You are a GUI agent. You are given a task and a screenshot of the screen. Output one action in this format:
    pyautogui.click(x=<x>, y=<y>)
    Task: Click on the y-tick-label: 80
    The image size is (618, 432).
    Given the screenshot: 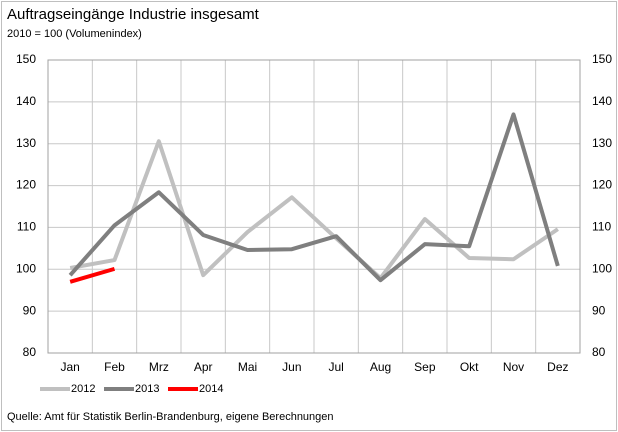 What is the action you would take?
    pyautogui.click(x=30, y=352)
    